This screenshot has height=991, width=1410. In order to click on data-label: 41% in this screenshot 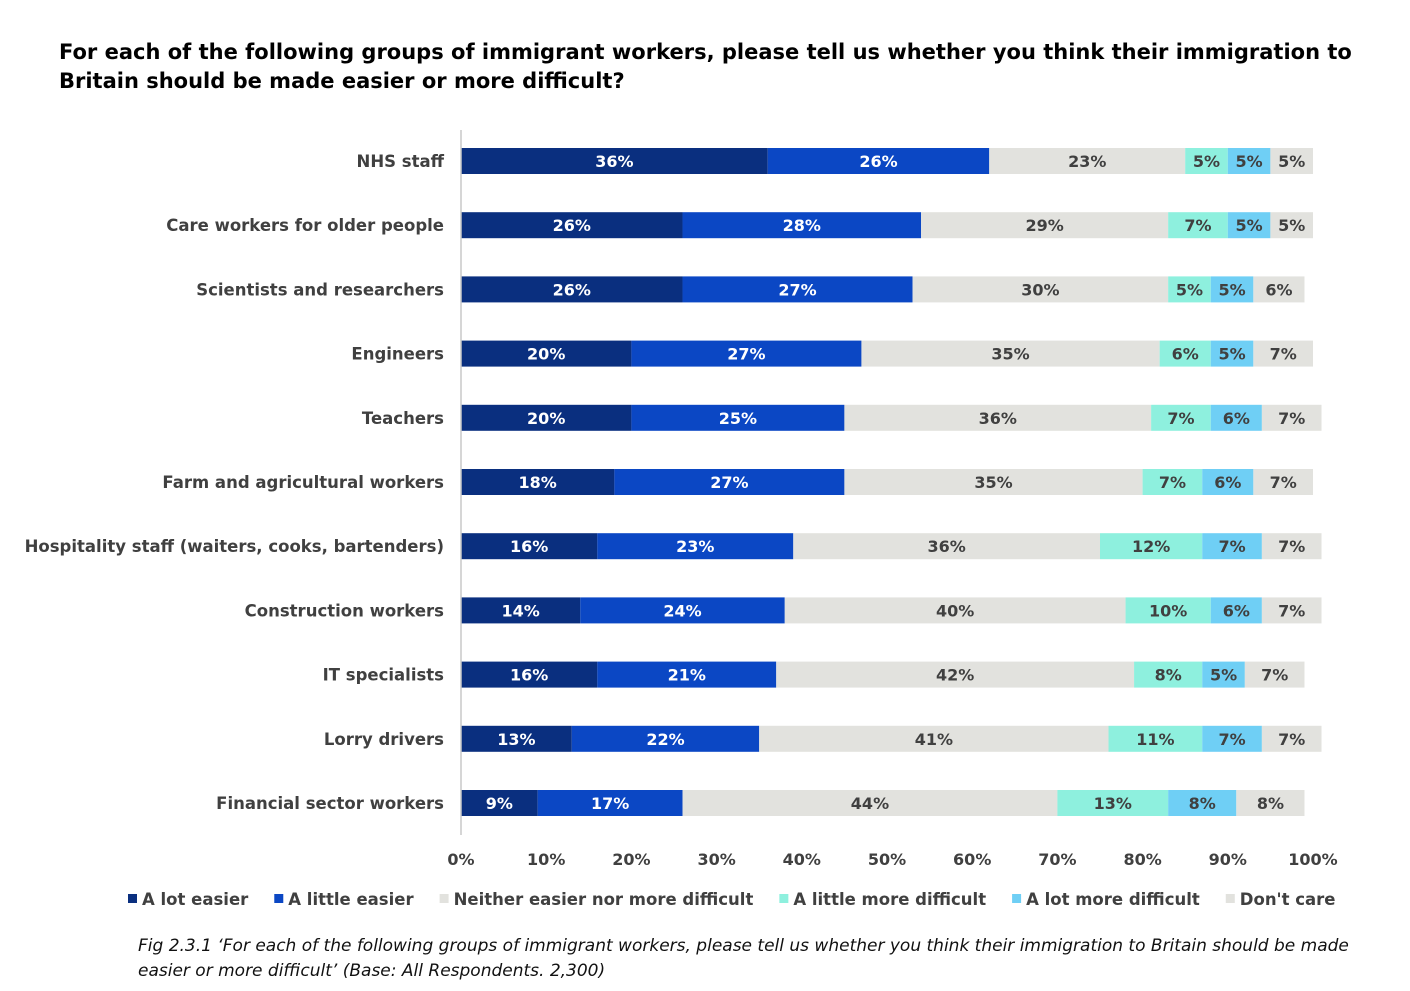, I will do `click(934, 739)`.